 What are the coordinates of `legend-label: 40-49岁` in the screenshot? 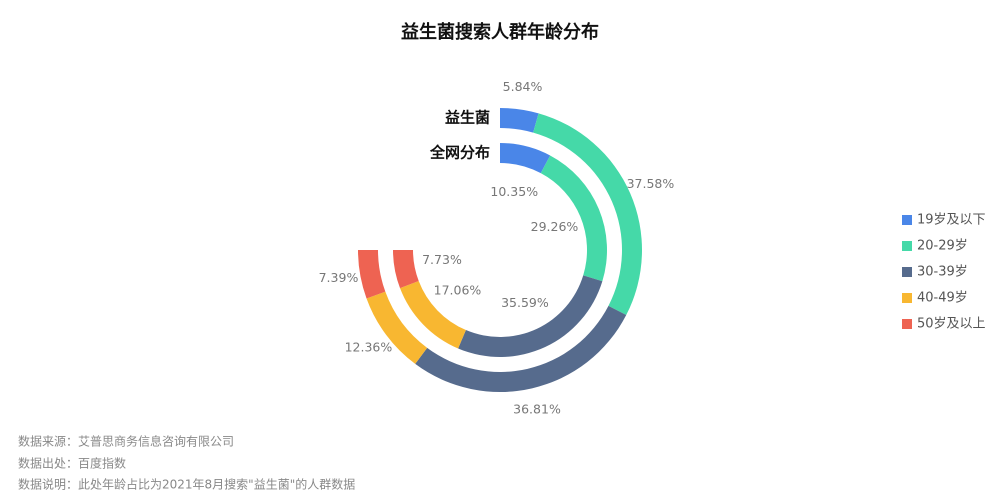 It's located at (942, 298).